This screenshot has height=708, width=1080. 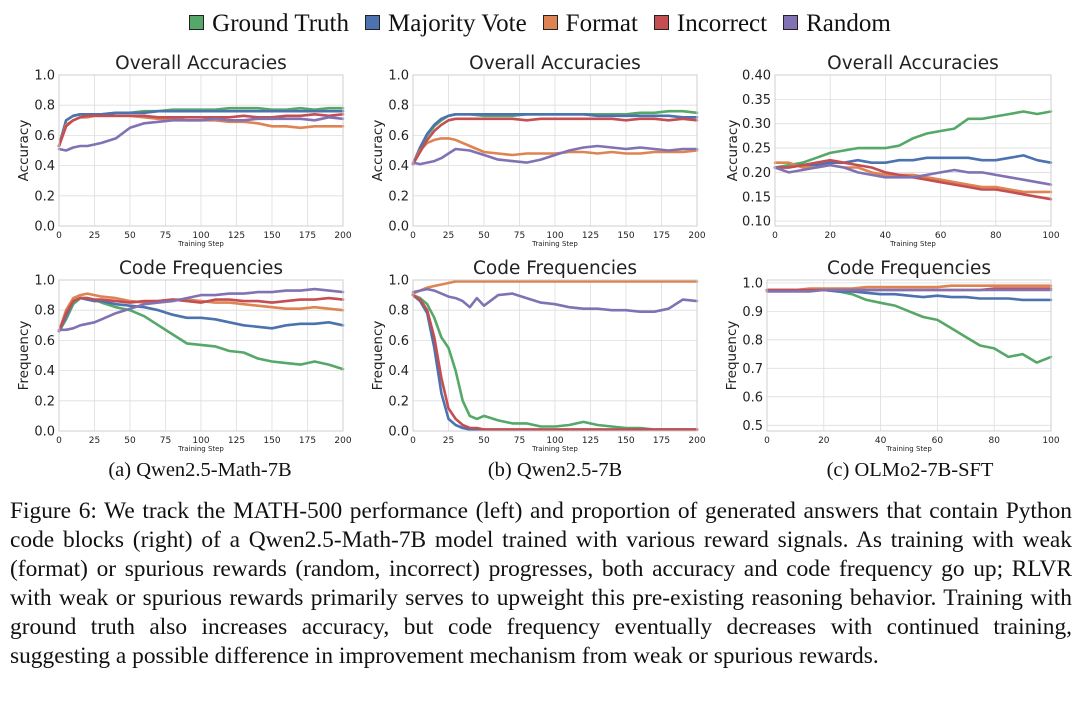 I want to click on y-tick-label: 0.20, so click(x=756, y=173).